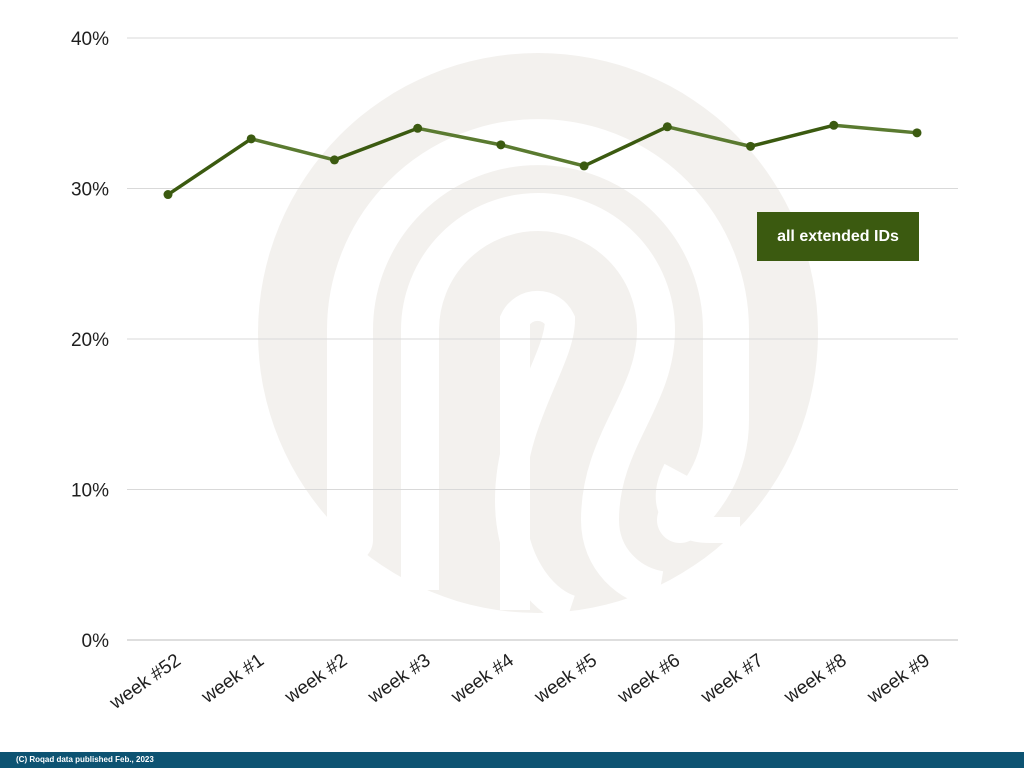  What do you see at coordinates (815, 679) in the screenshot?
I see `x-tick-label-8: week #8` at bounding box center [815, 679].